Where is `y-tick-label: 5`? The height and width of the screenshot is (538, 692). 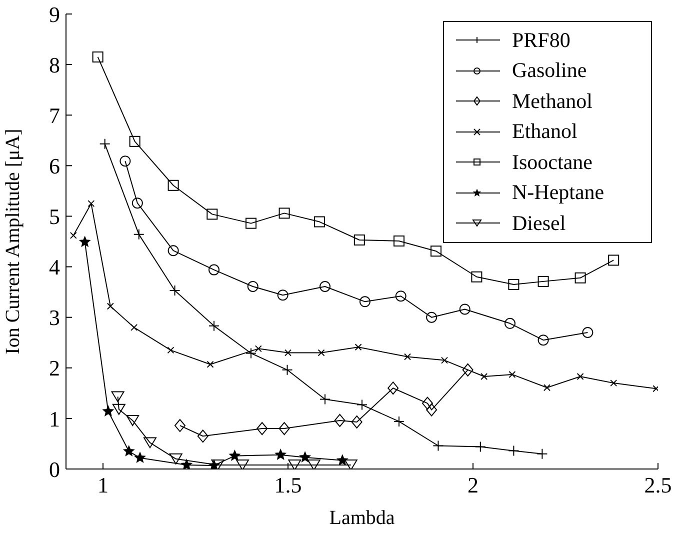
y-tick-label: 5 is located at coordinates (54, 217).